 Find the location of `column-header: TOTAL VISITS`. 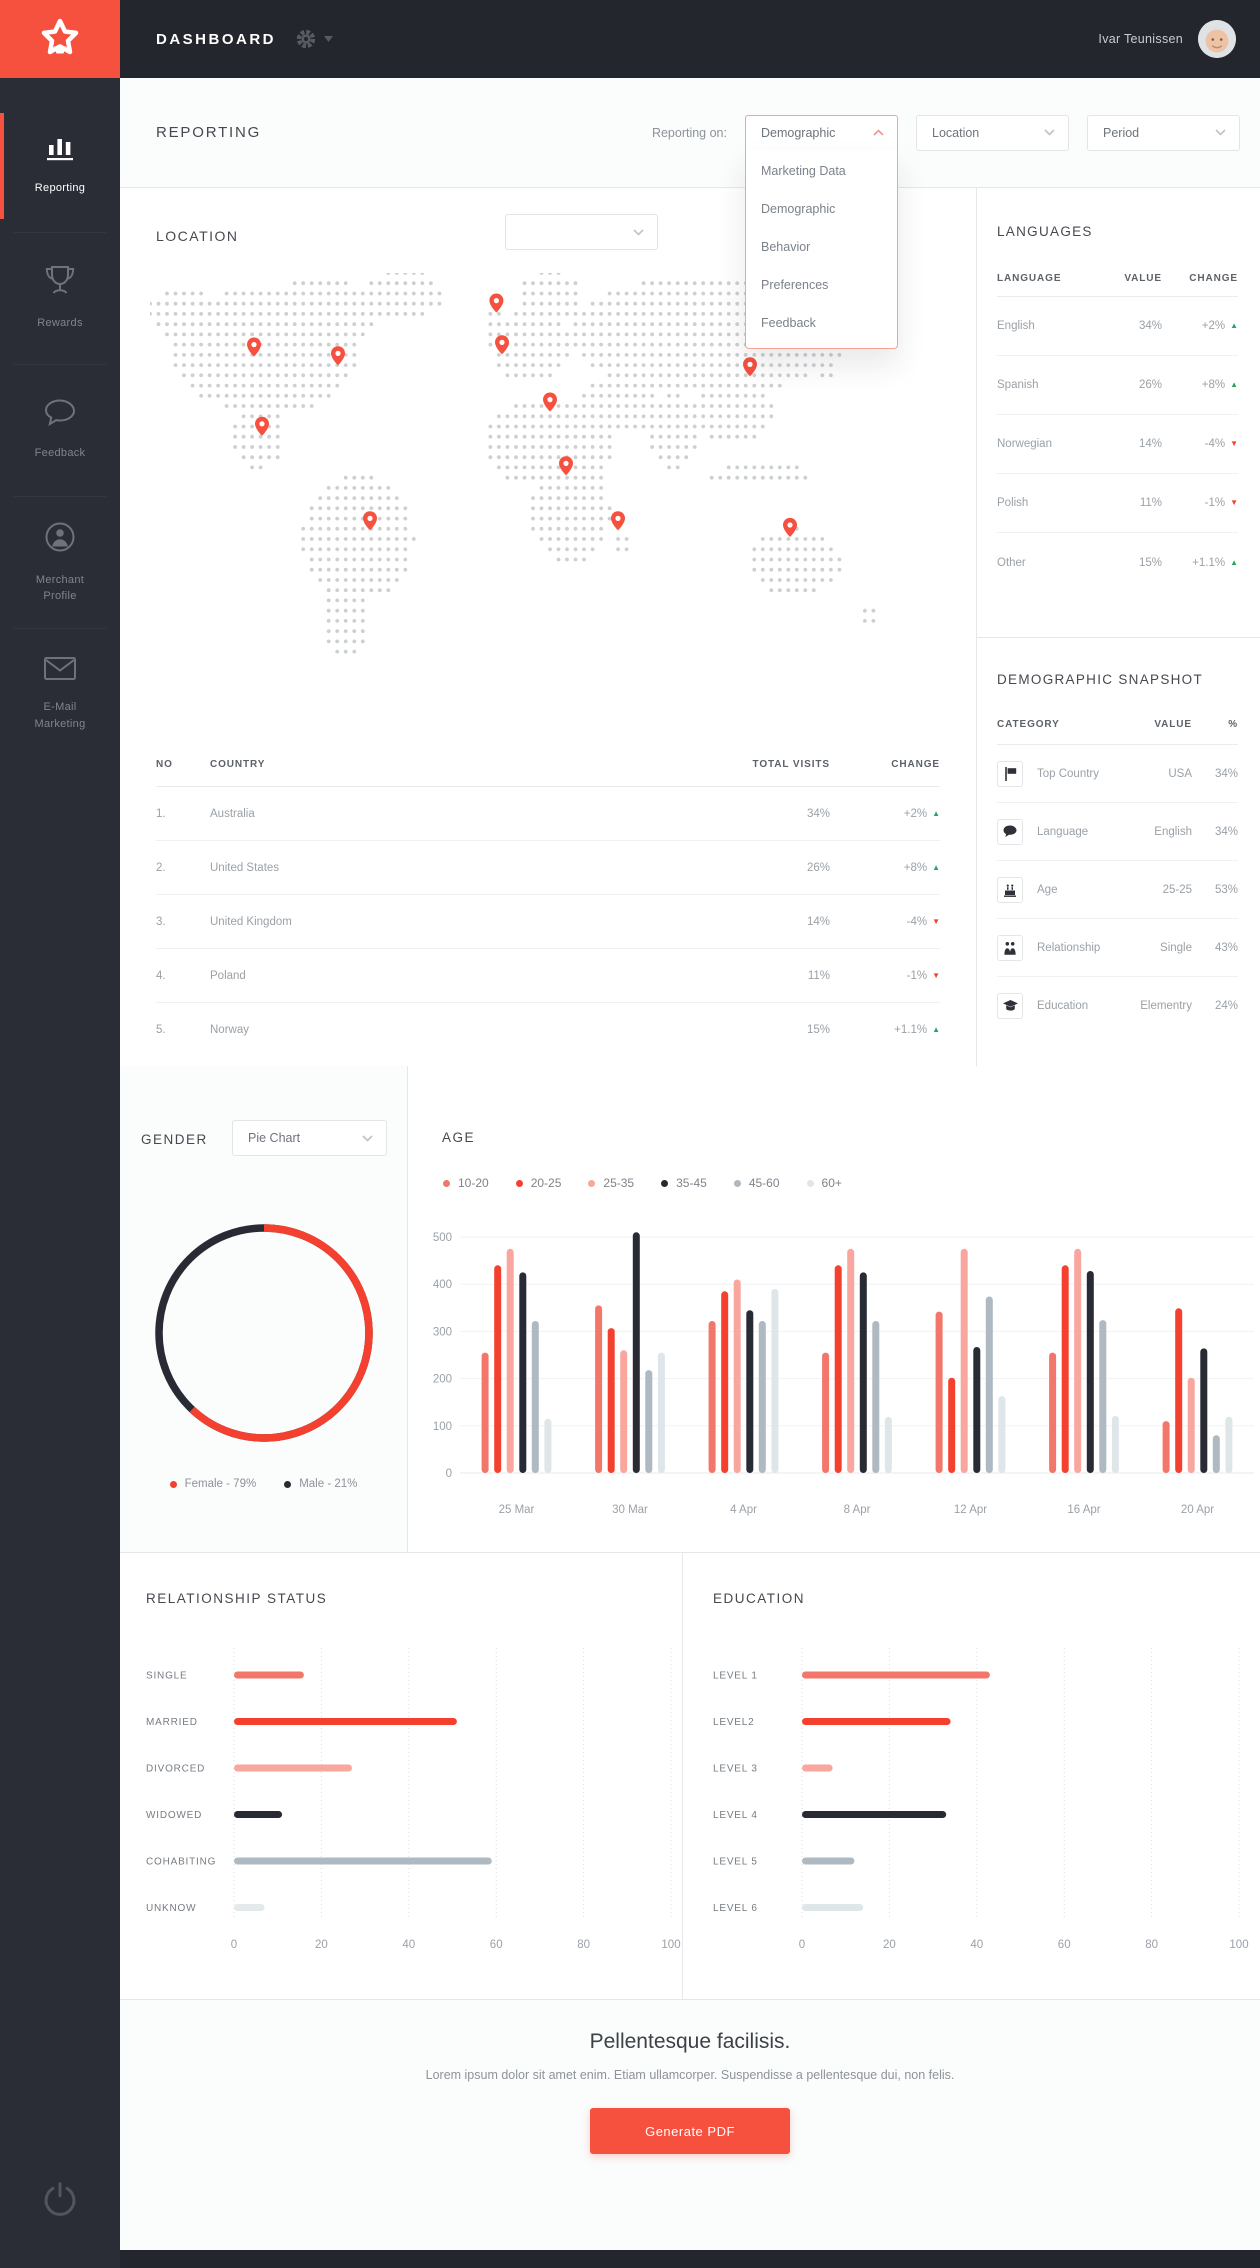

column-header: TOTAL VISITS is located at coordinates (791, 764).